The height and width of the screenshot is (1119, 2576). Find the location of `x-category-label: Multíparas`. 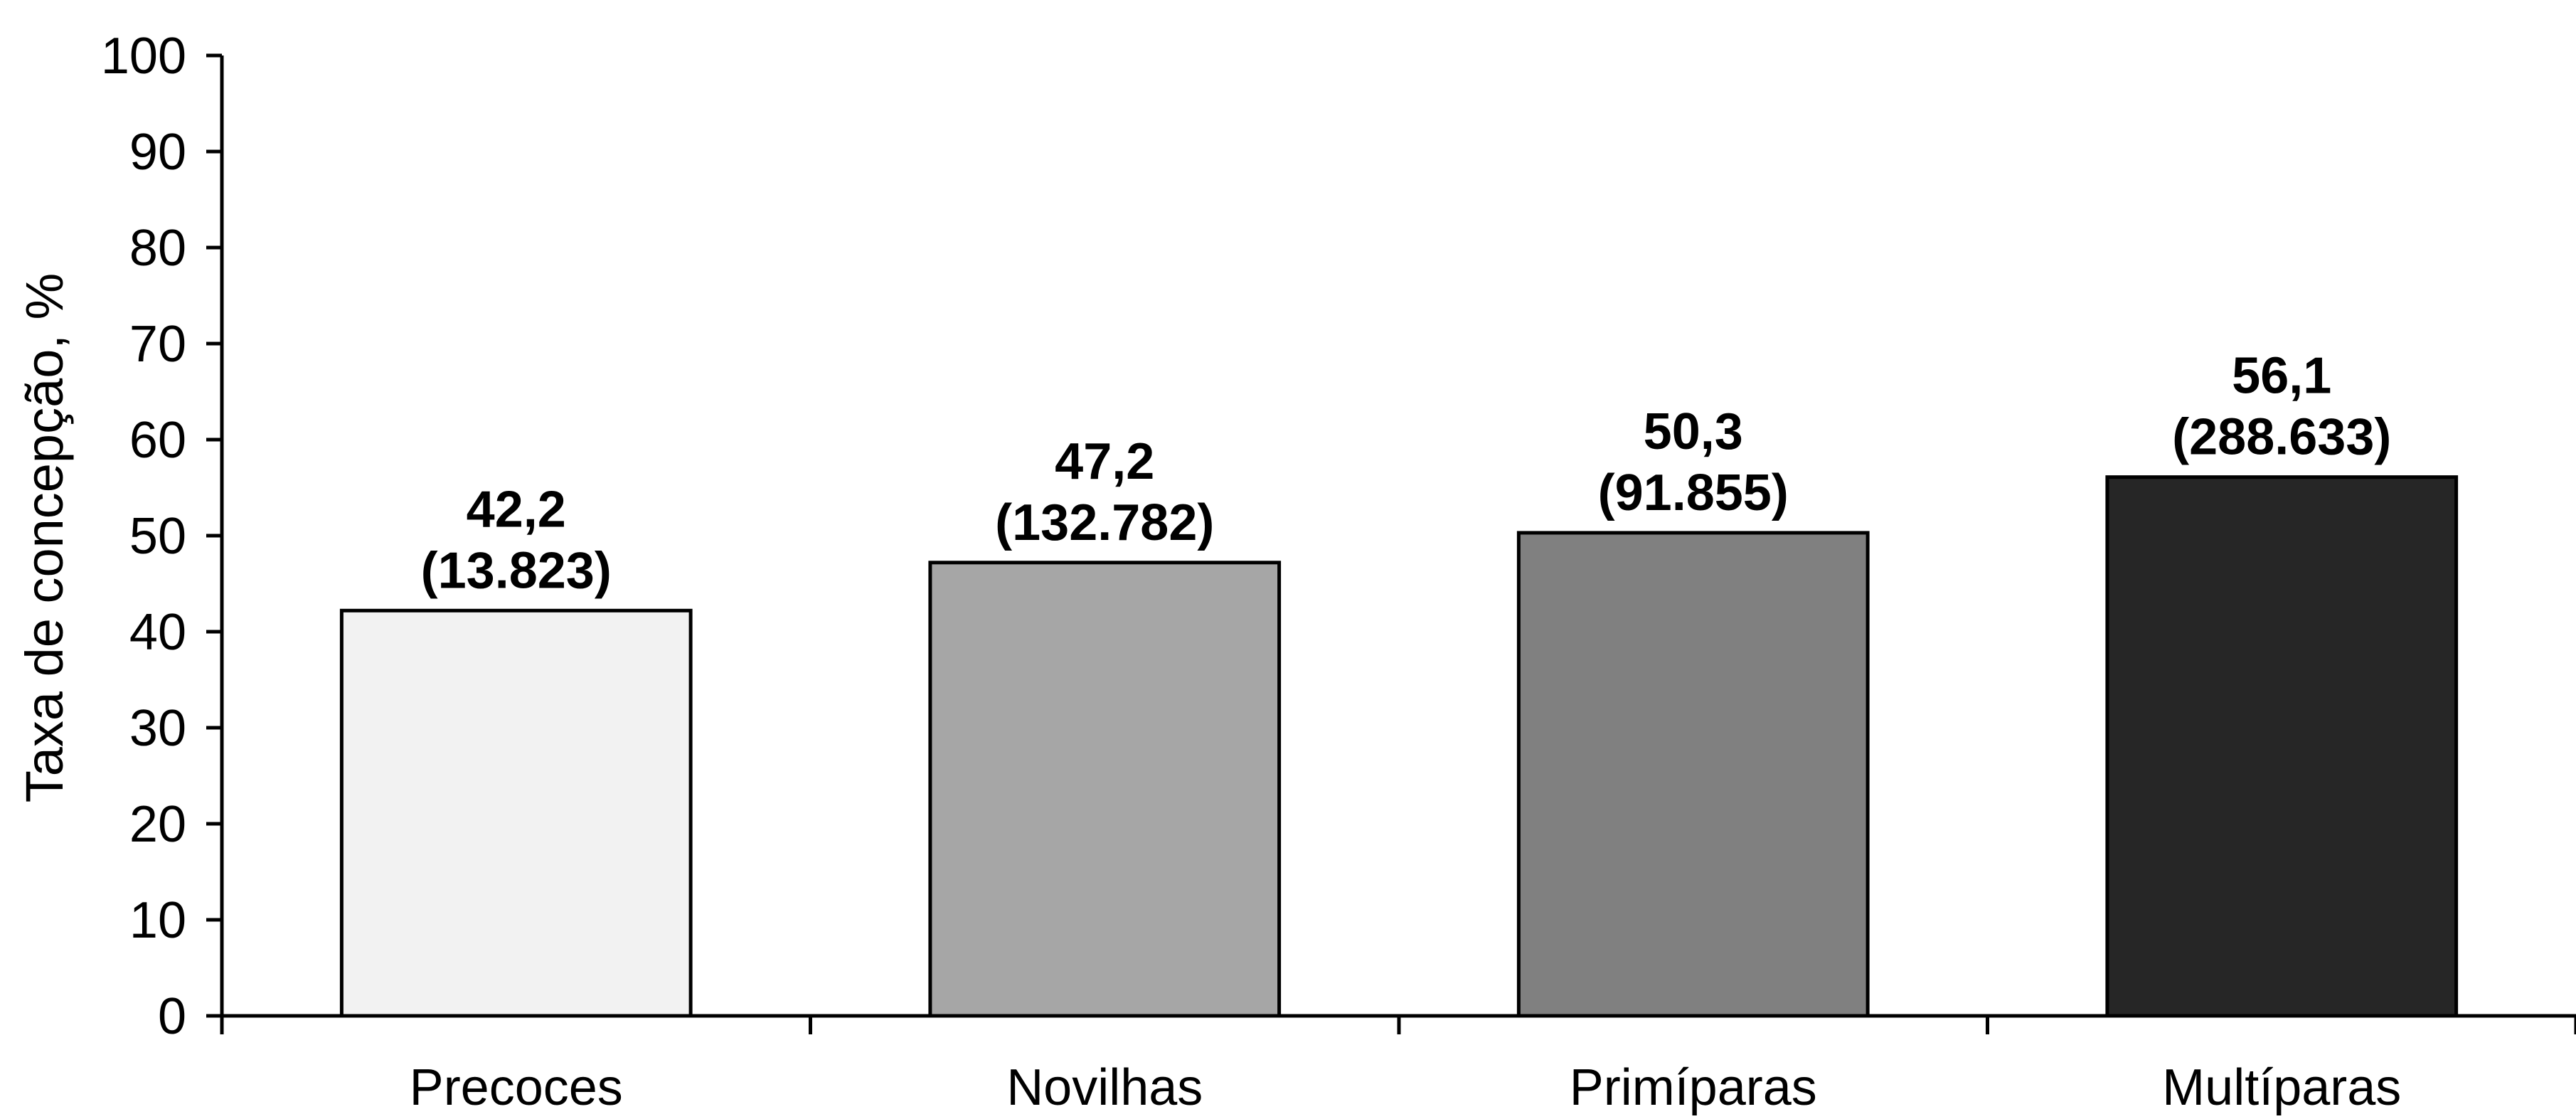

x-category-label: Multíparas is located at coordinates (2281, 1087).